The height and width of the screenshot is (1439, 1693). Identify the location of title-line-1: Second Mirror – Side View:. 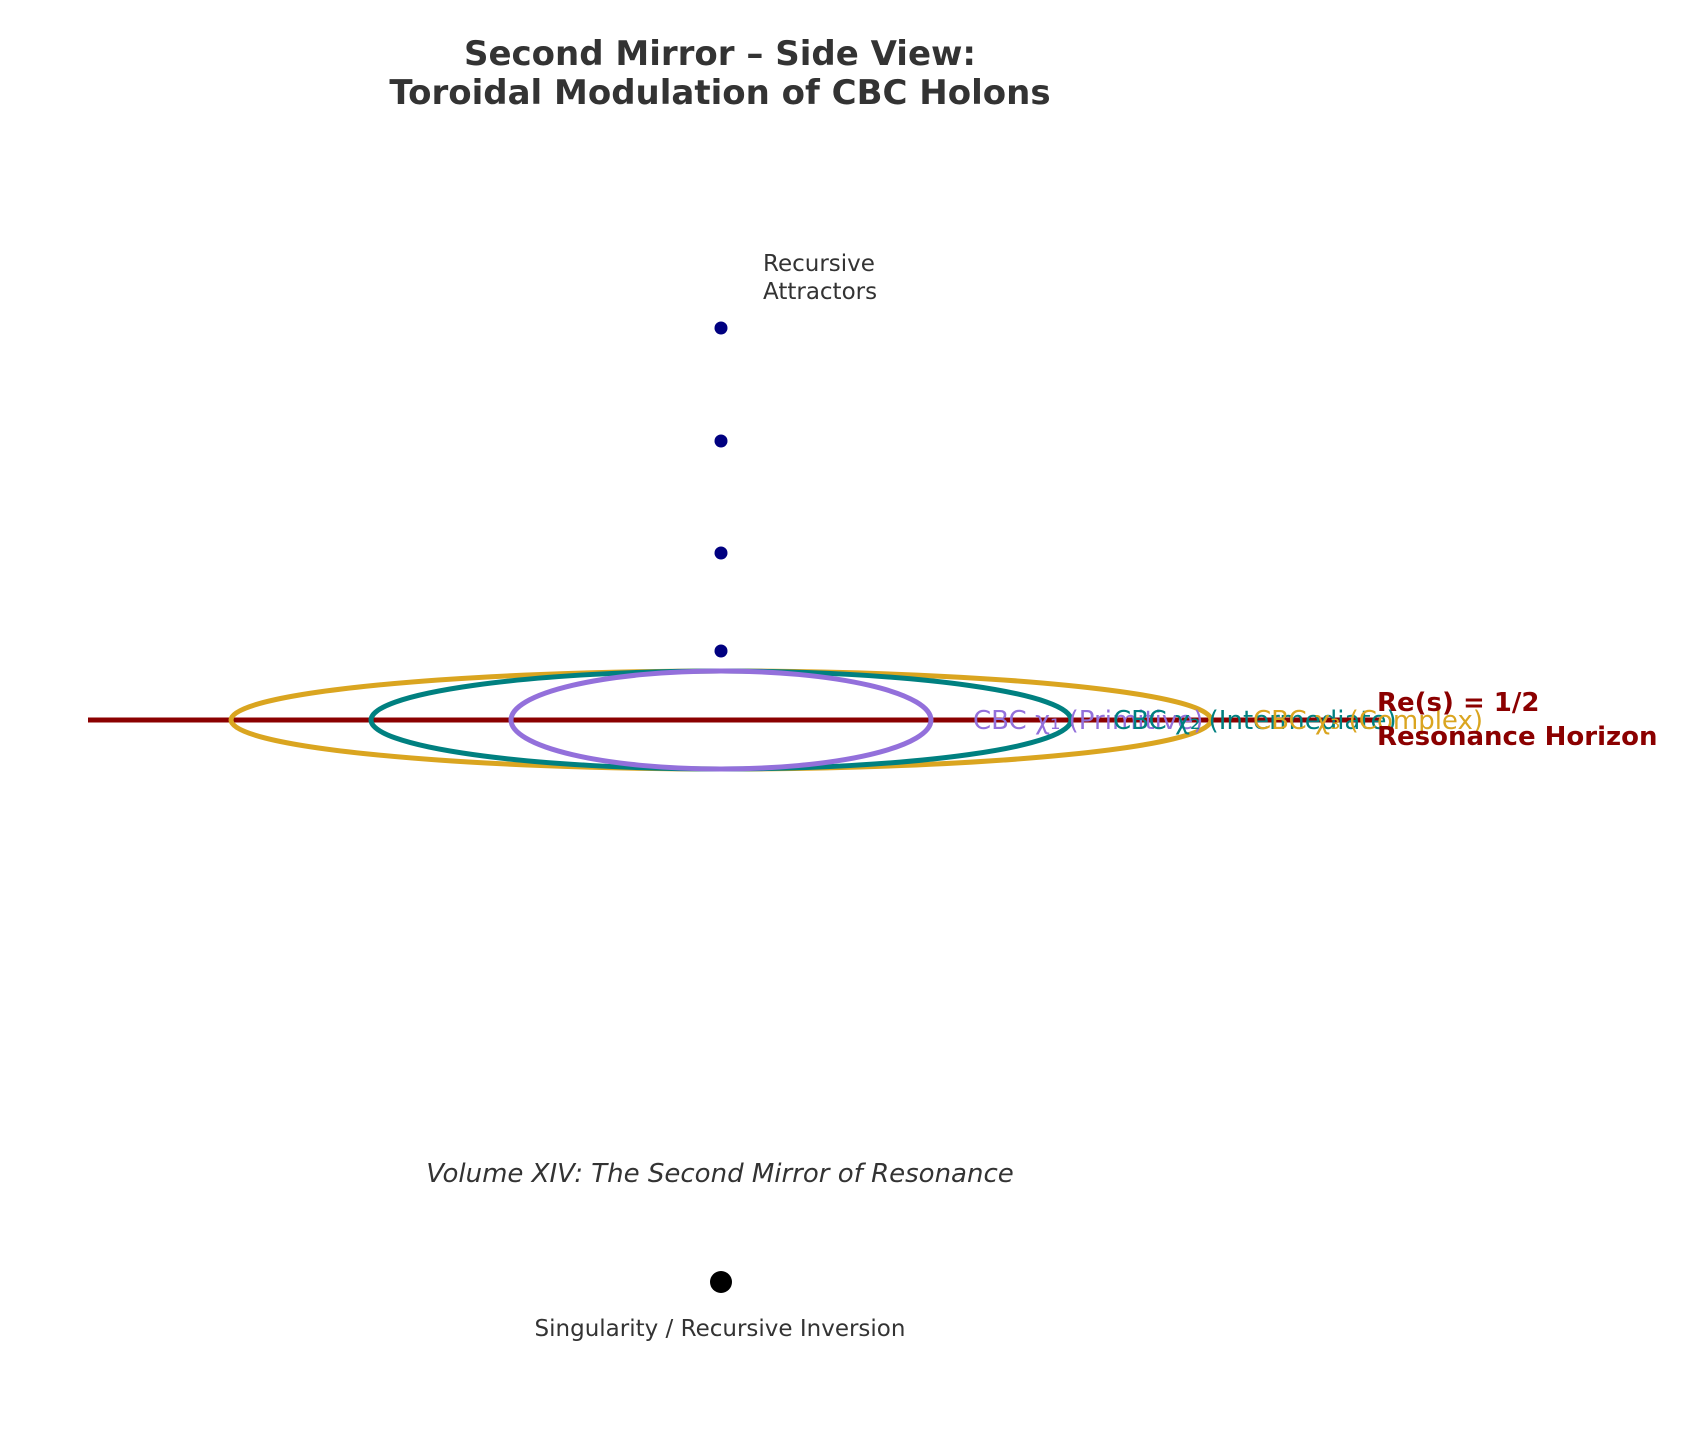
(720, 54).